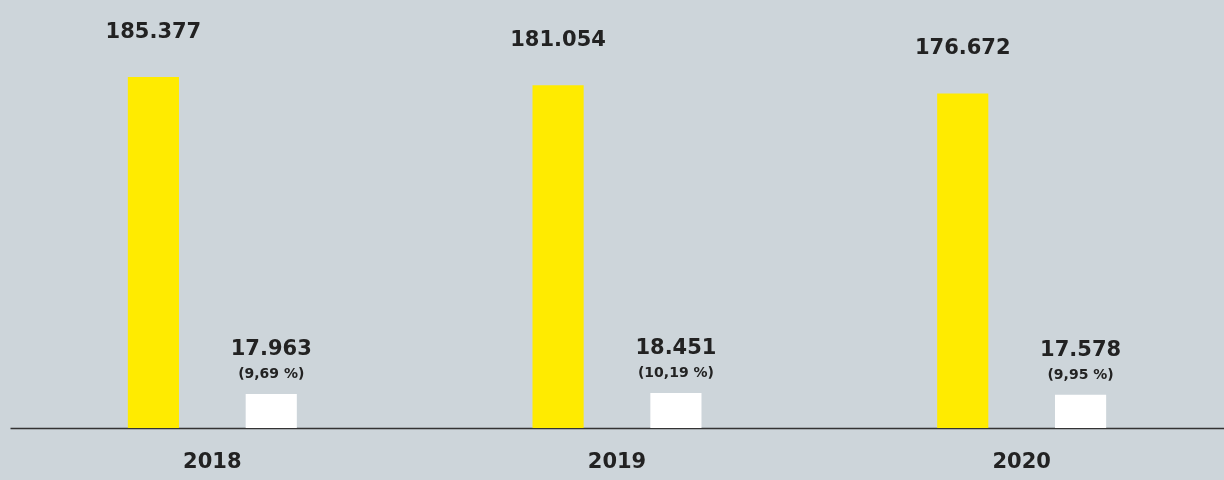 This screenshot has width=1224, height=480. Describe the element at coordinates (1080, 373) in the screenshot. I see `annotation: (9,95 %)` at that location.